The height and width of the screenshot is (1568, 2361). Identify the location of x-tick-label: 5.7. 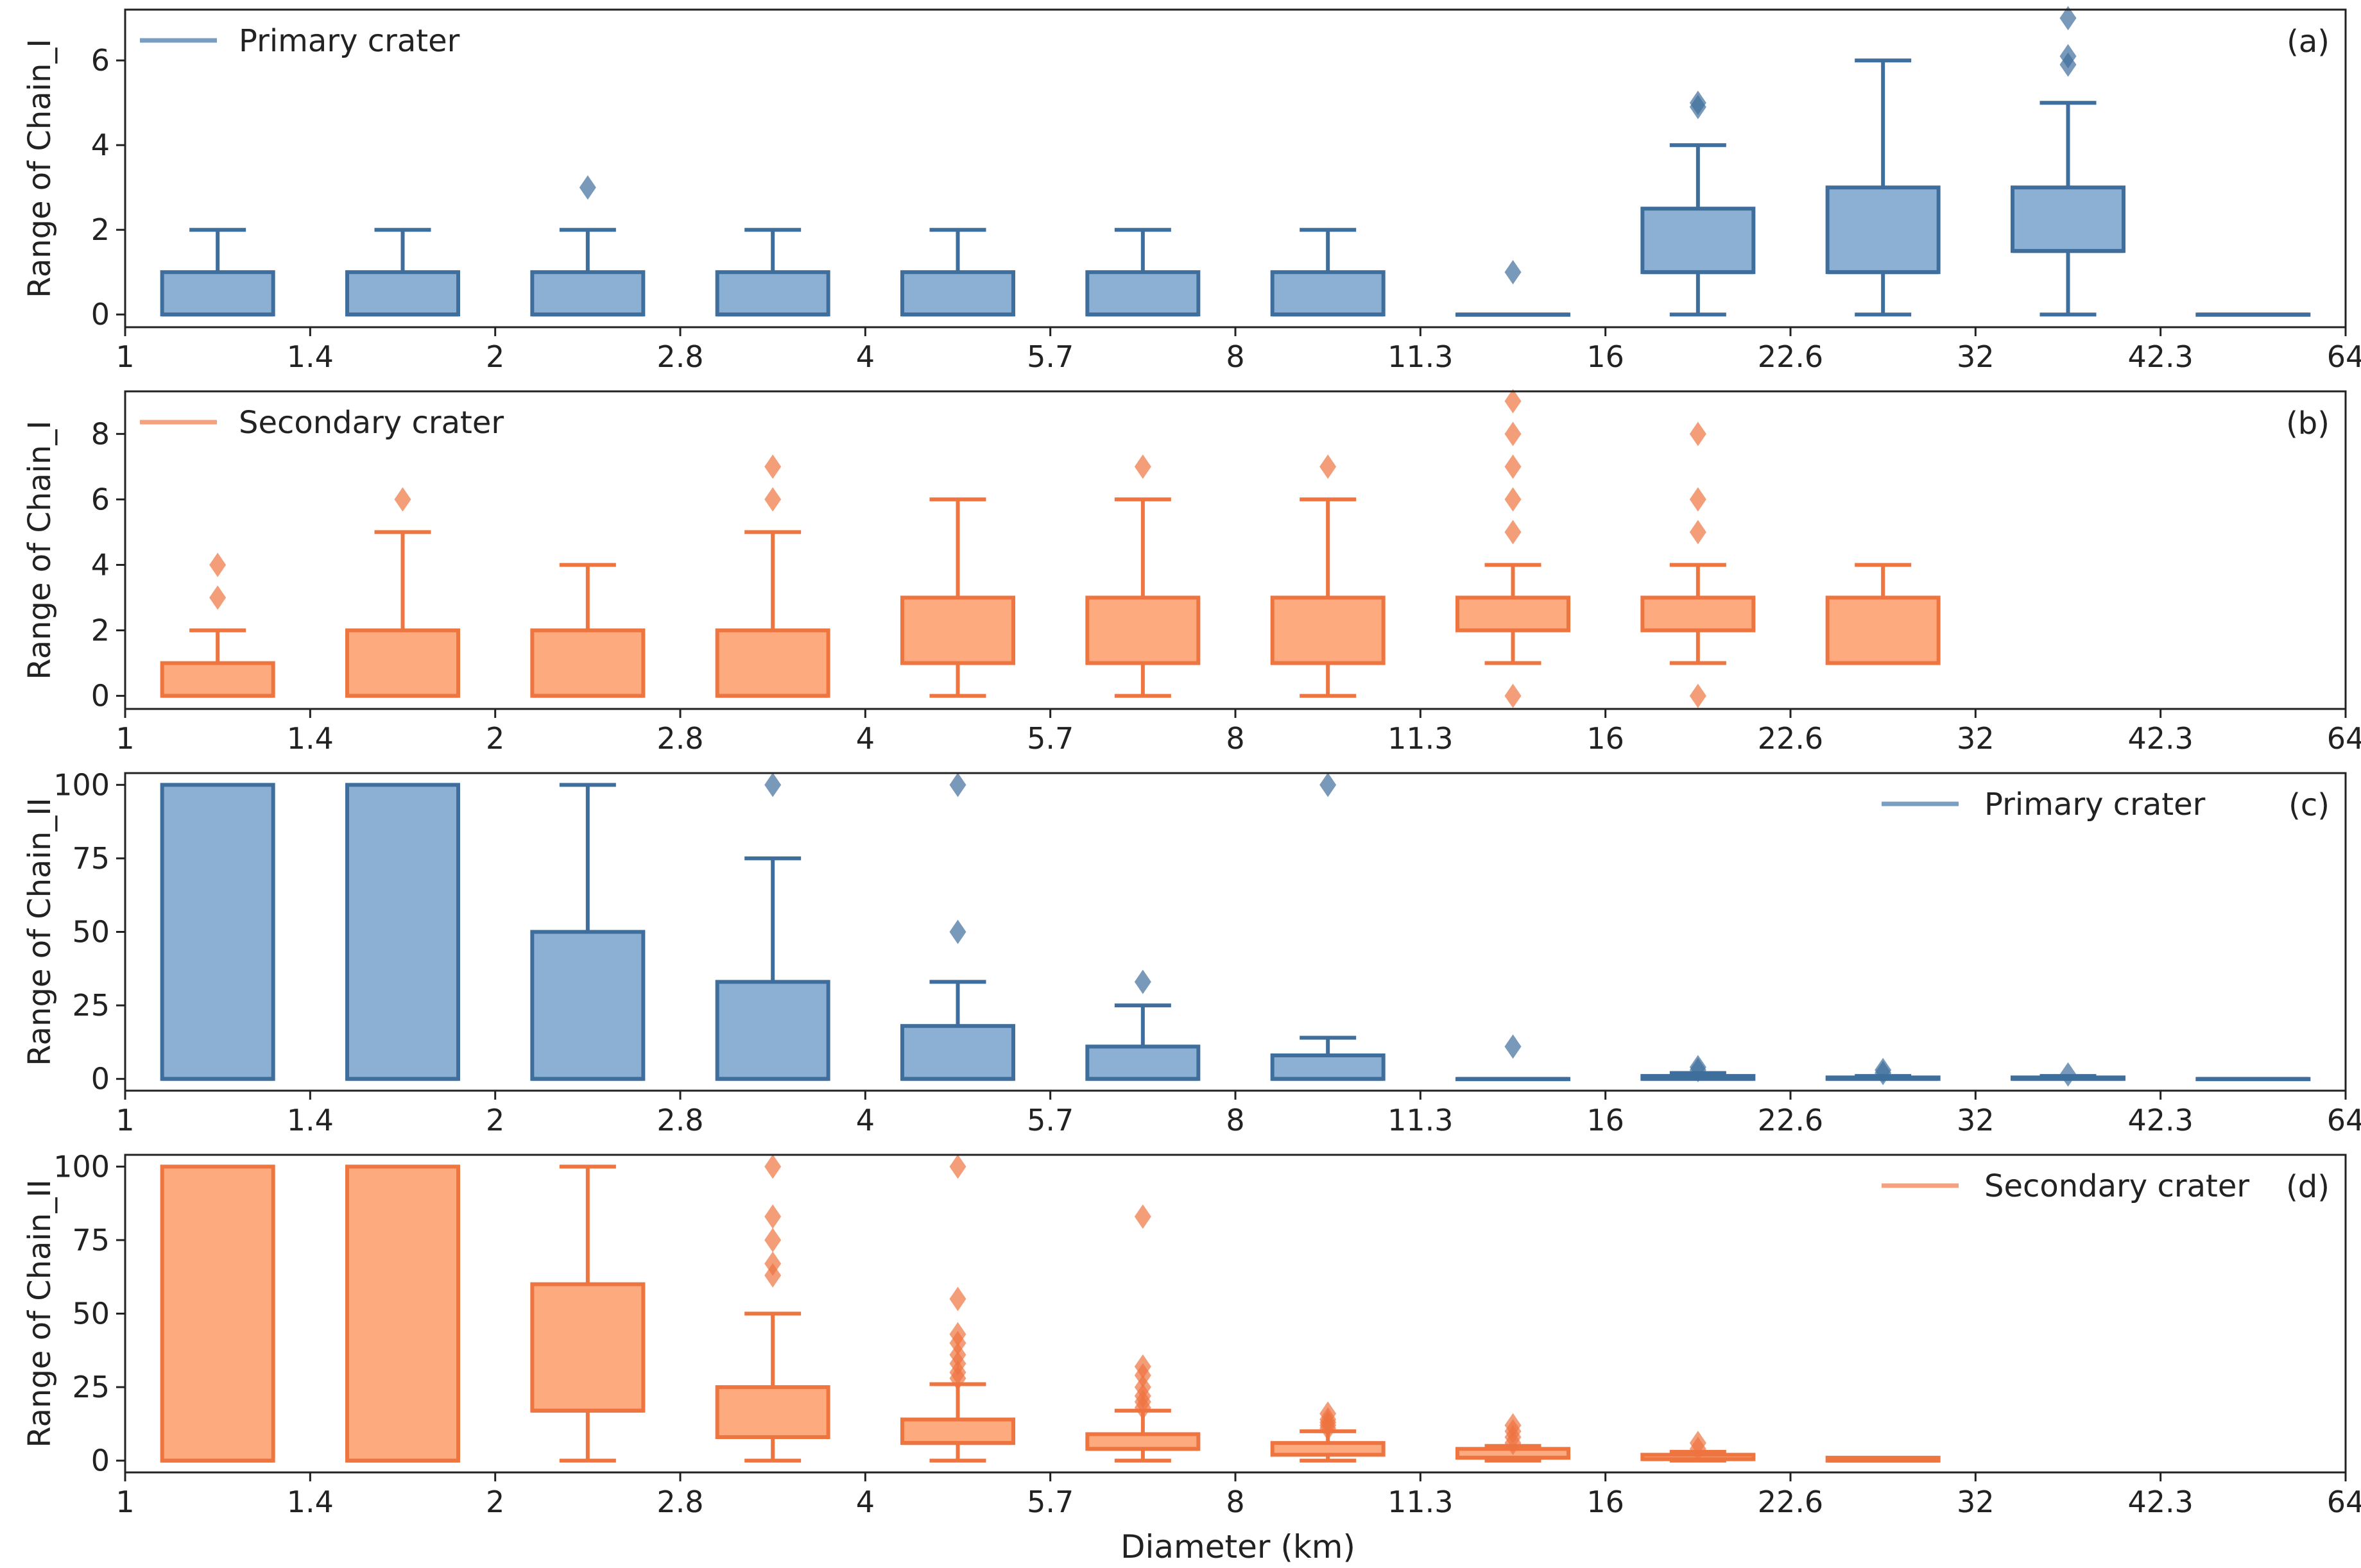
(1050, 1120).